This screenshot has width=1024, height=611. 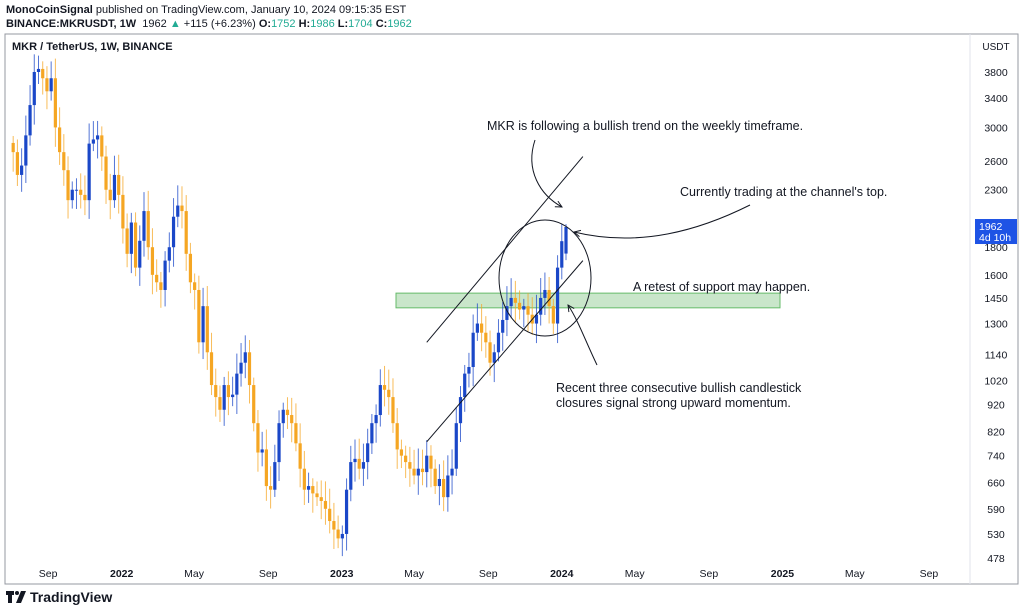 What do you see at coordinates (783, 192) in the screenshot?
I see `annotation-channel-top: Currently trading at the channel's top.` at bounding box center [783, 192].